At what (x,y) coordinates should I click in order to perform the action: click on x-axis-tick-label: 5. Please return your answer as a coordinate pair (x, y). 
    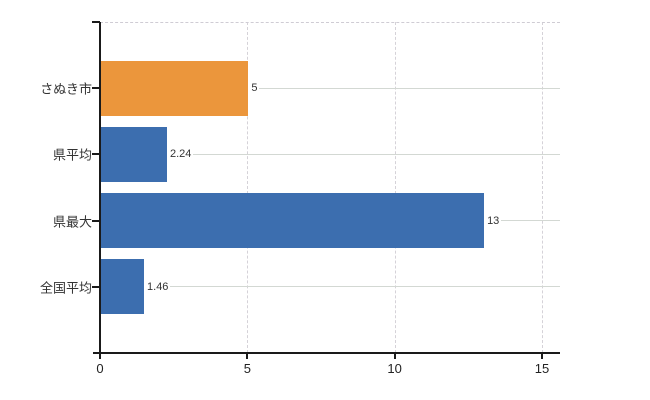
    Looking at the image, I should click on (247, 368).